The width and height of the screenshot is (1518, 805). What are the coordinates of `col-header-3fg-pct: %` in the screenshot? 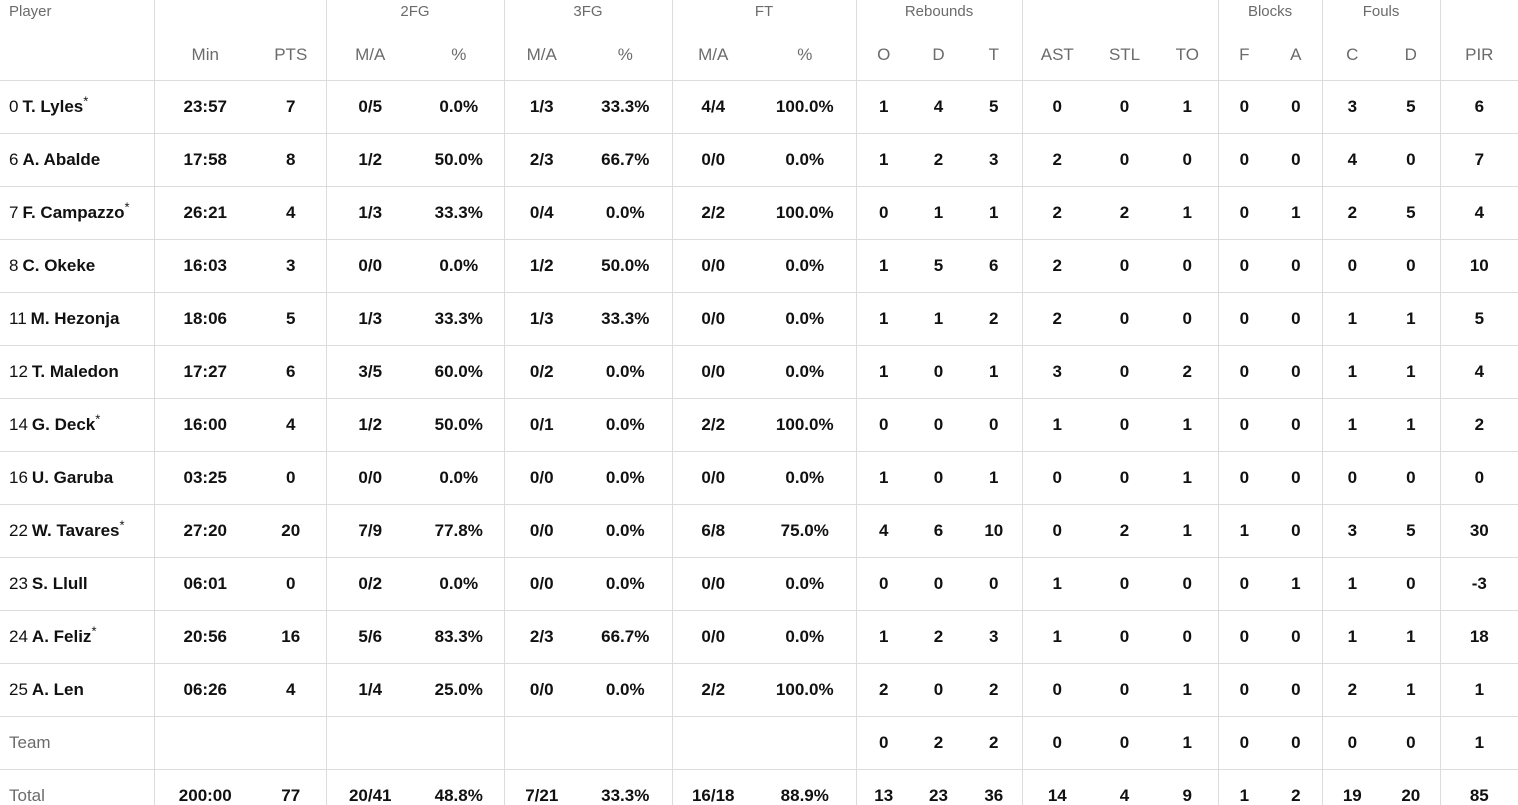 It's located at (625, 55).